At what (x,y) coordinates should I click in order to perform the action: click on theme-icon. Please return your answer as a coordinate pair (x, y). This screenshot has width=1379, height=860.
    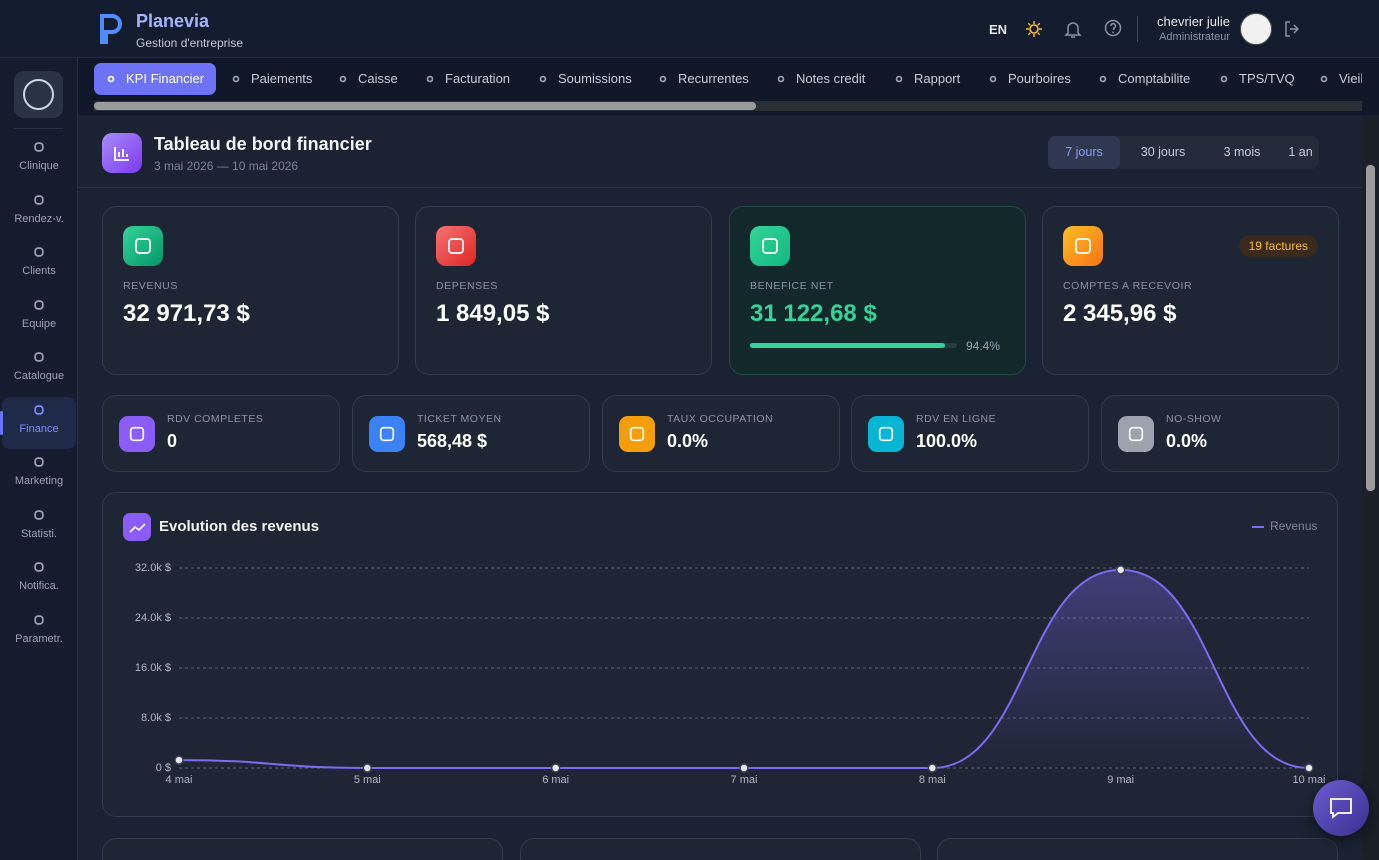
    Looking at the image, I should click on (1034, 29).